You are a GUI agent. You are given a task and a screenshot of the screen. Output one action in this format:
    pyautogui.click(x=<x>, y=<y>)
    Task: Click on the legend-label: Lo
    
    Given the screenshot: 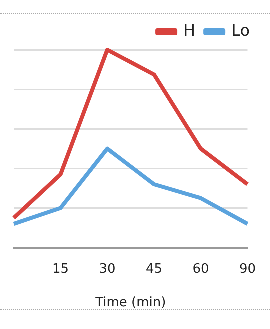 What is the action you would take?
    pyautogui.click(x=241, y=30)
    